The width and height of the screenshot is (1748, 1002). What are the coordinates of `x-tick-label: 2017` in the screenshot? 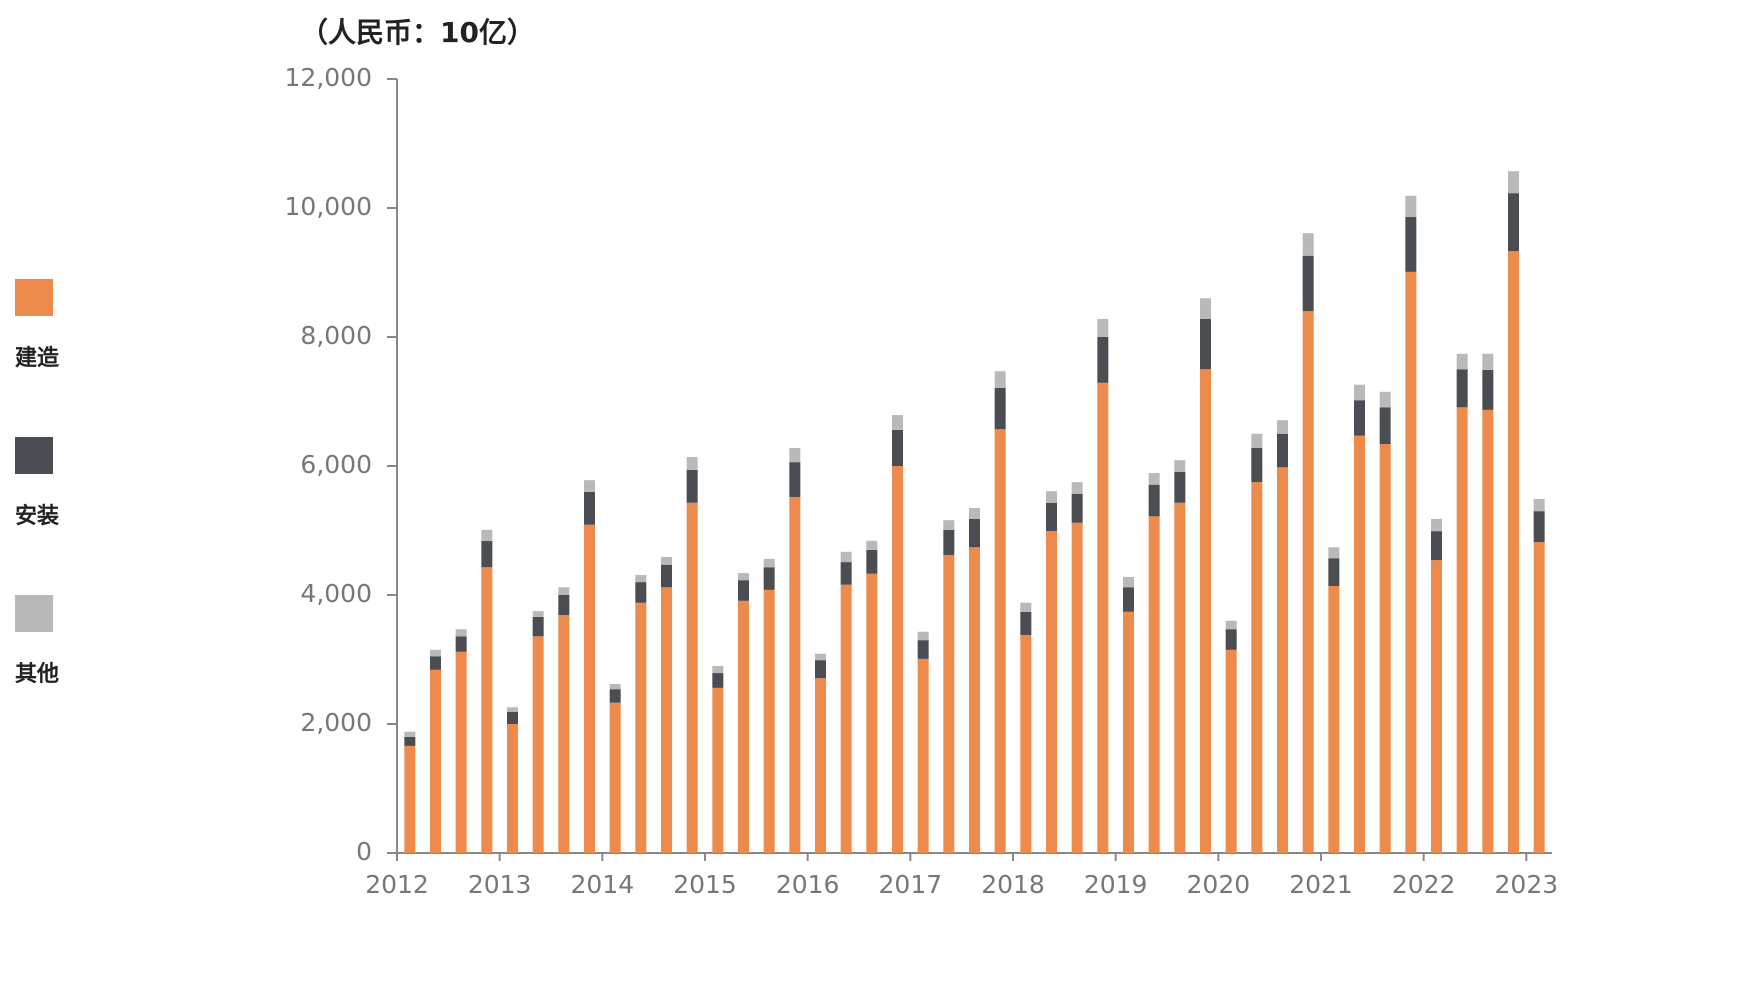 It's located at (911, 884).